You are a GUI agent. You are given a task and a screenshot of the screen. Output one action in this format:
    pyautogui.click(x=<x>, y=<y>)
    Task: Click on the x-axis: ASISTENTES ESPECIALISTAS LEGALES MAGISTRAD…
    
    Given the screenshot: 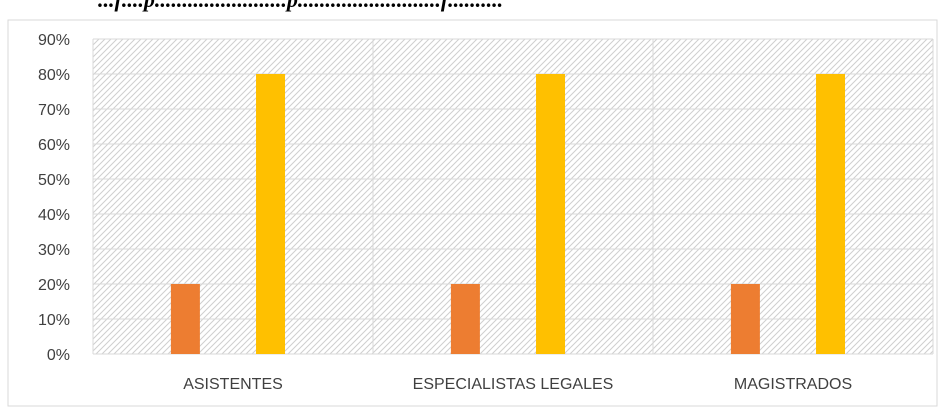 What is the action you would take?
    pyautogui.click(x=517, y=384)
    